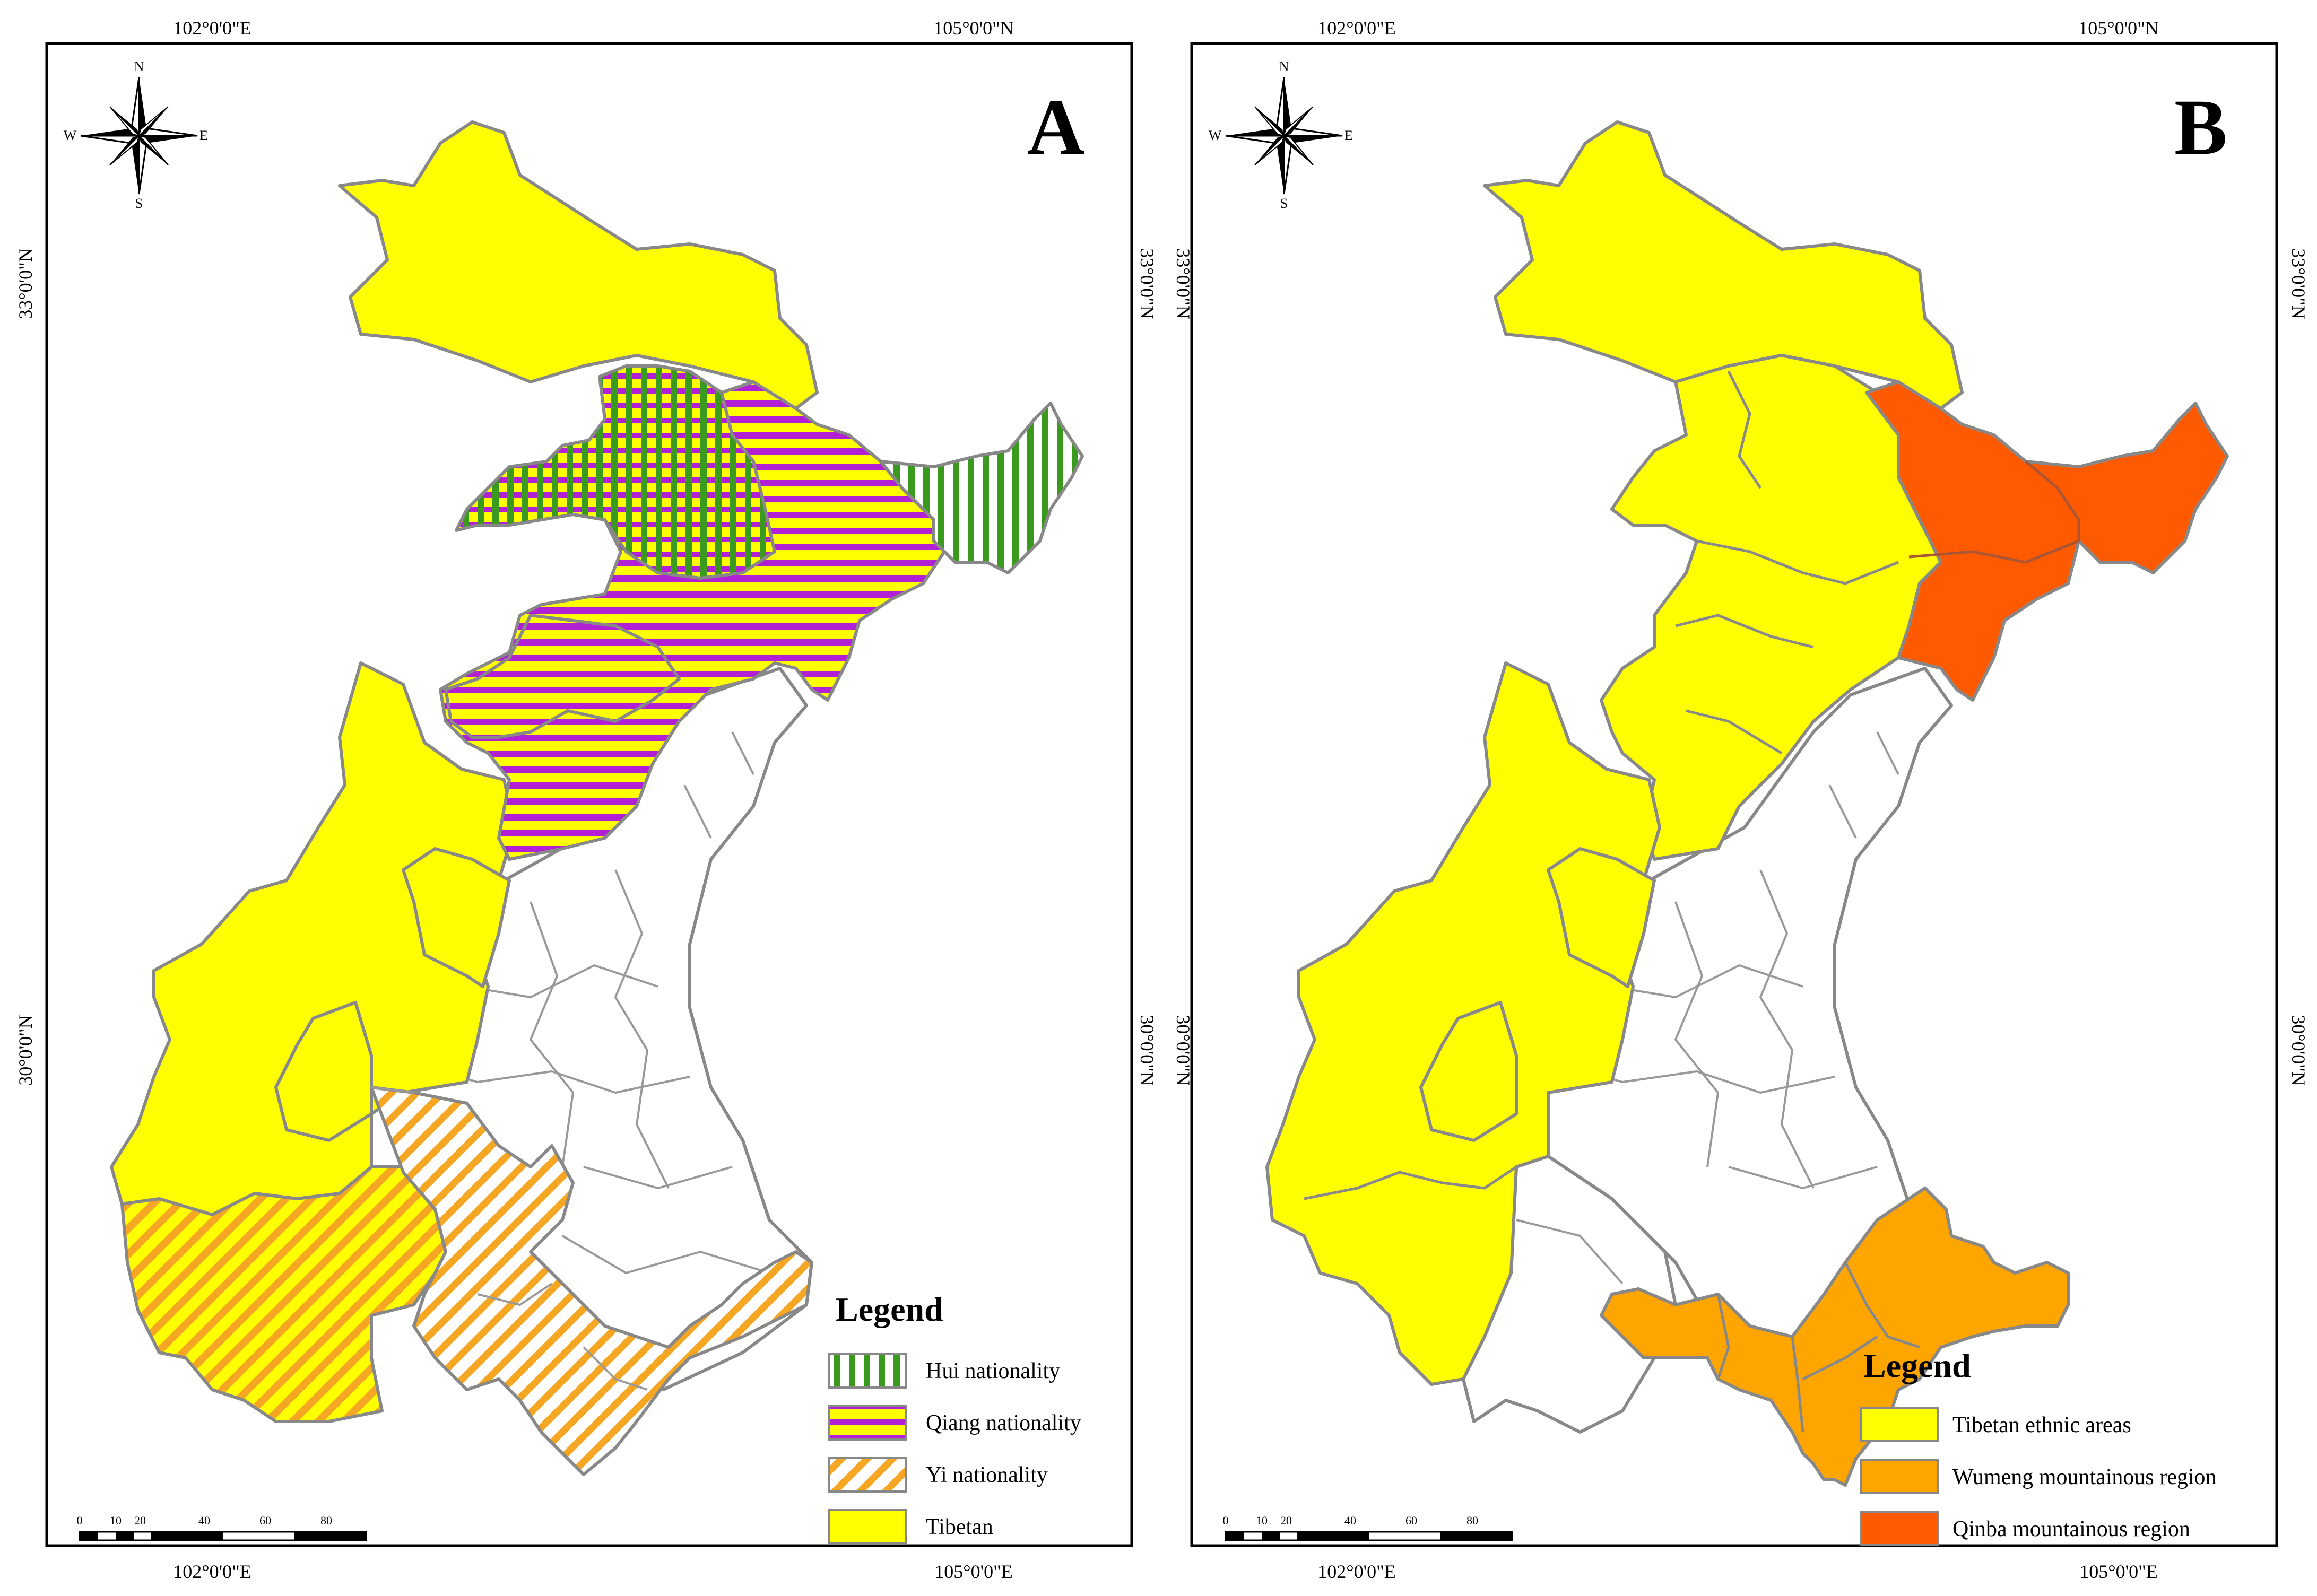 The height and width of the screenshot is (1596, 2317). What do you see at coordinates (222, 1528) in the screenshot?
I see `scale-bar-a: 0 10 20 40 60 80 Miles` at bounding box center [222, 1528].